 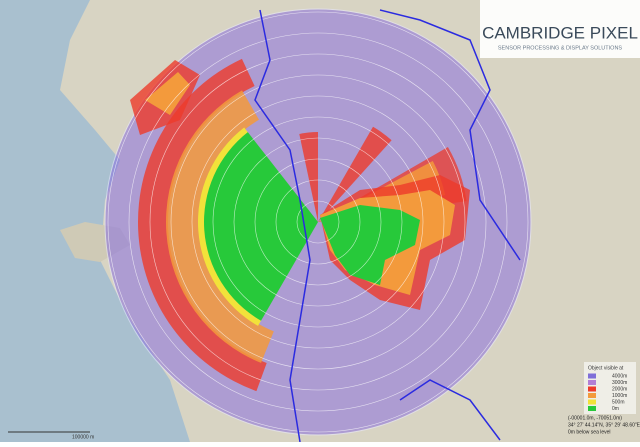 I want to click on status-line: 0m below sea level, so click(x=589, y=432).